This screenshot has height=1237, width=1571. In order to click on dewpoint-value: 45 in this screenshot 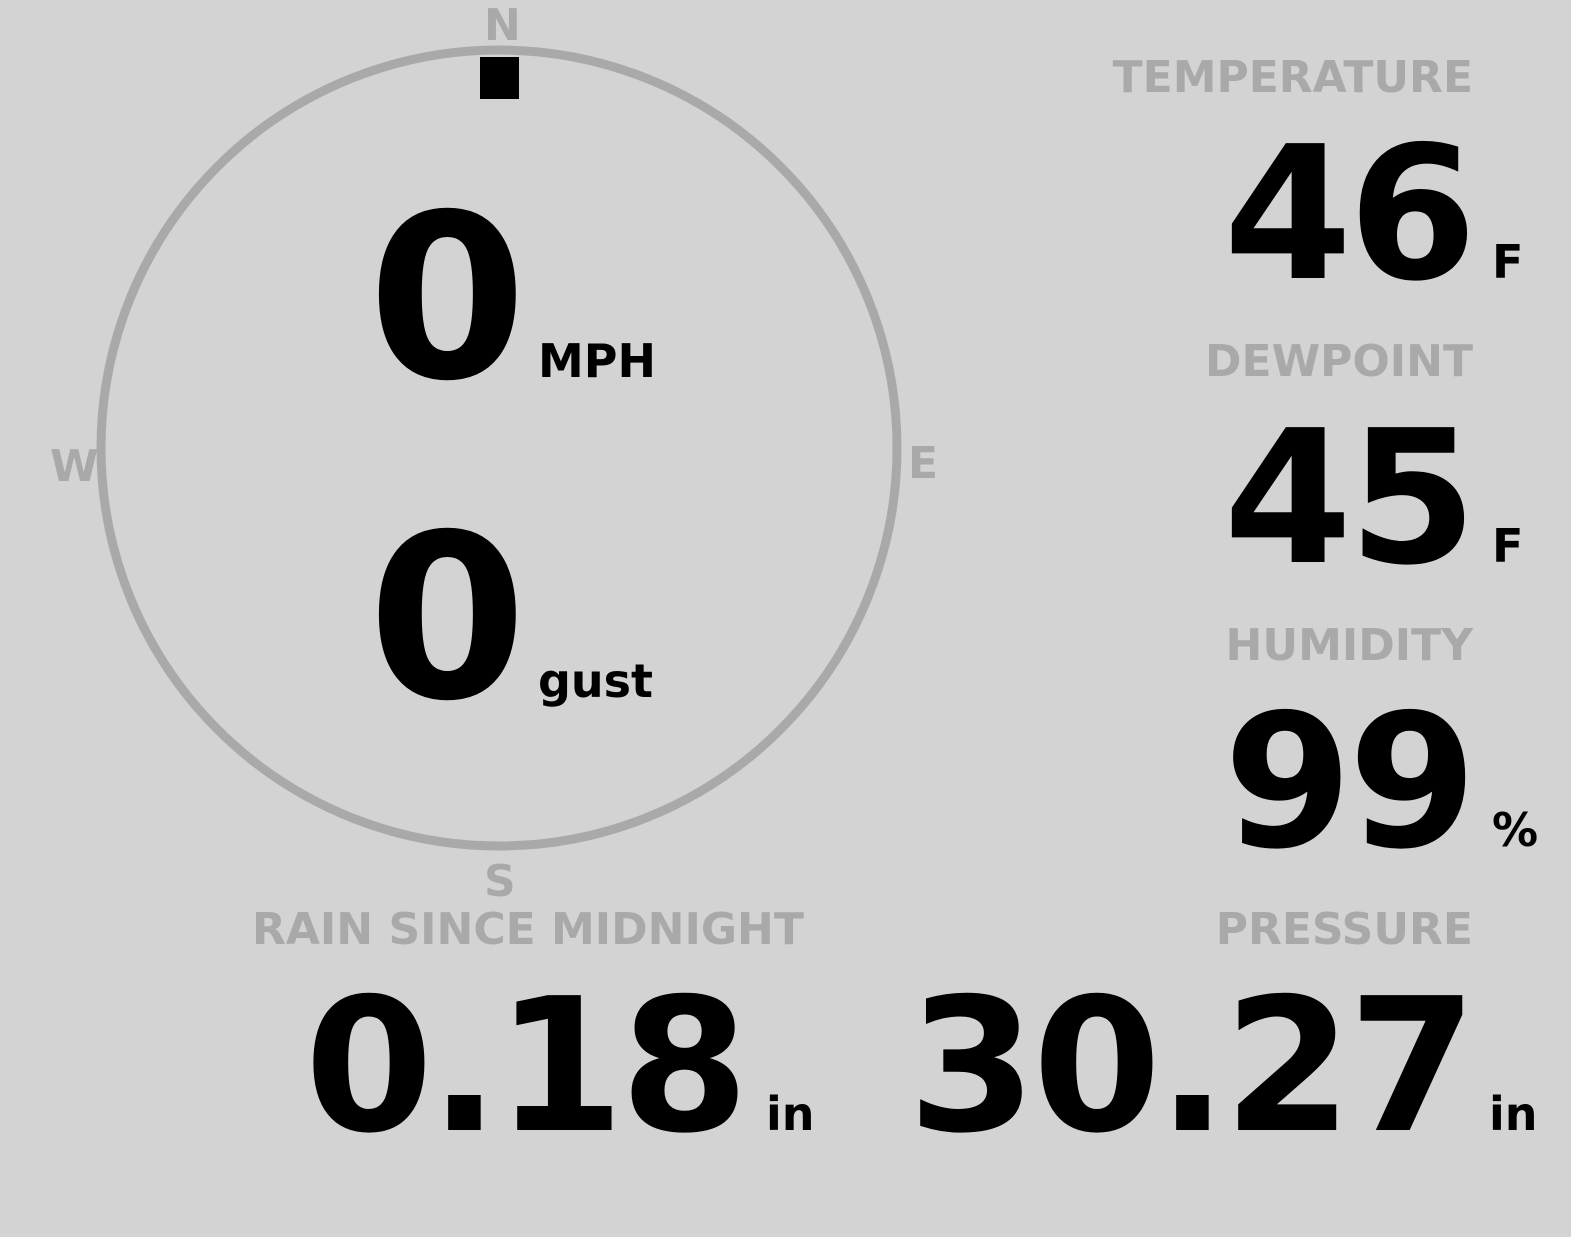, I will do `click(1350, 498)`.